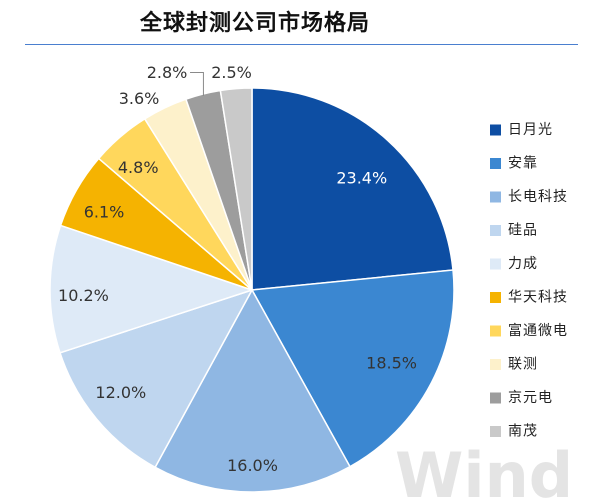 This screenshot has height=503, width=592. I want to click on data-label: 23.4%, so click(361, 178).